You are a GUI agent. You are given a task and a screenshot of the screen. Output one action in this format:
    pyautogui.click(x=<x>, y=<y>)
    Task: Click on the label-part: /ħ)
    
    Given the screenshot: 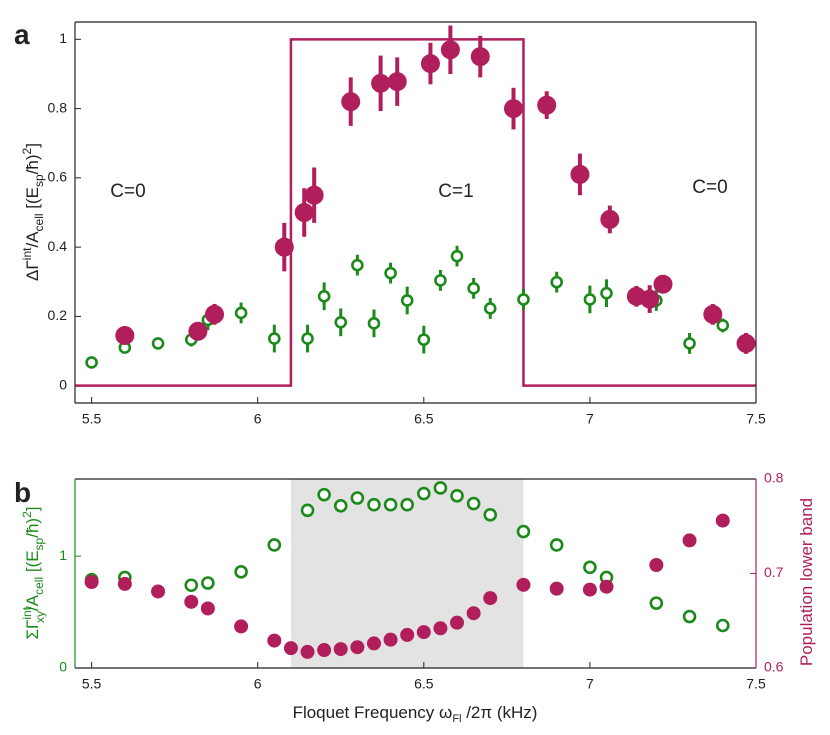 What is the action you would take?
    pyautogui.click(x=32, y=164)
    